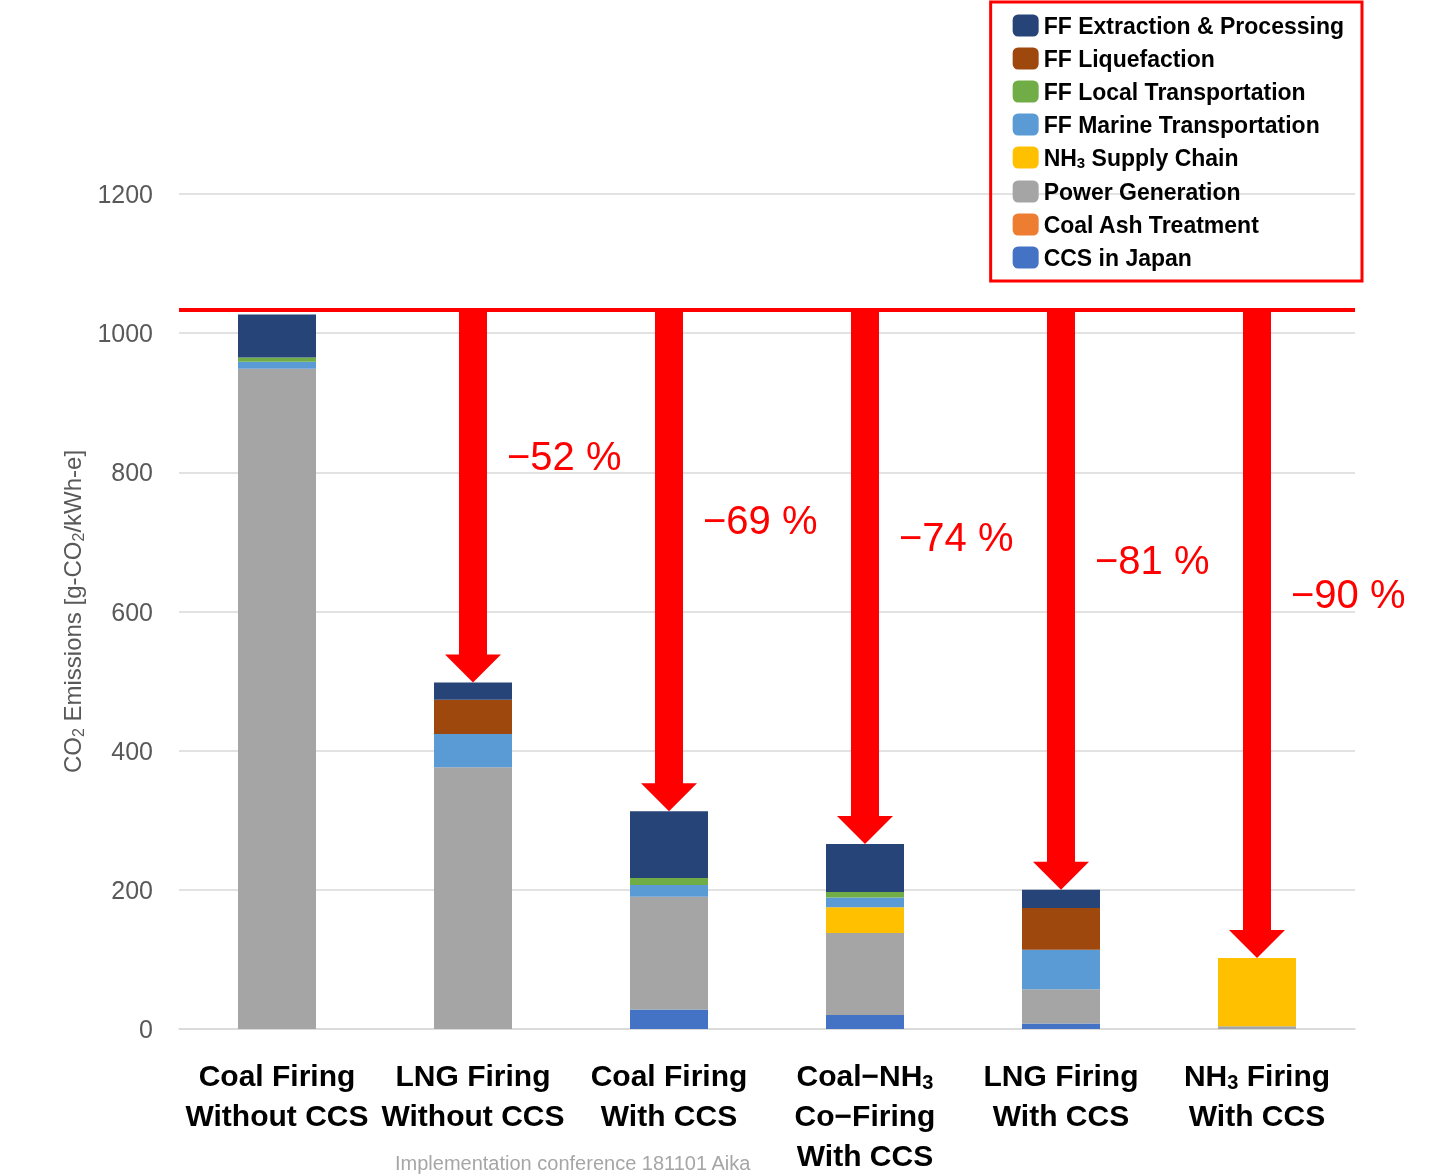 This screenshot has width=1440, height=1175. What do you see at coordinates (73, 611) in the screenshot?
I see `y-axis-title: CO2 Emissions [g-CO2/kWh-e]` at bounding box center [73, 611].